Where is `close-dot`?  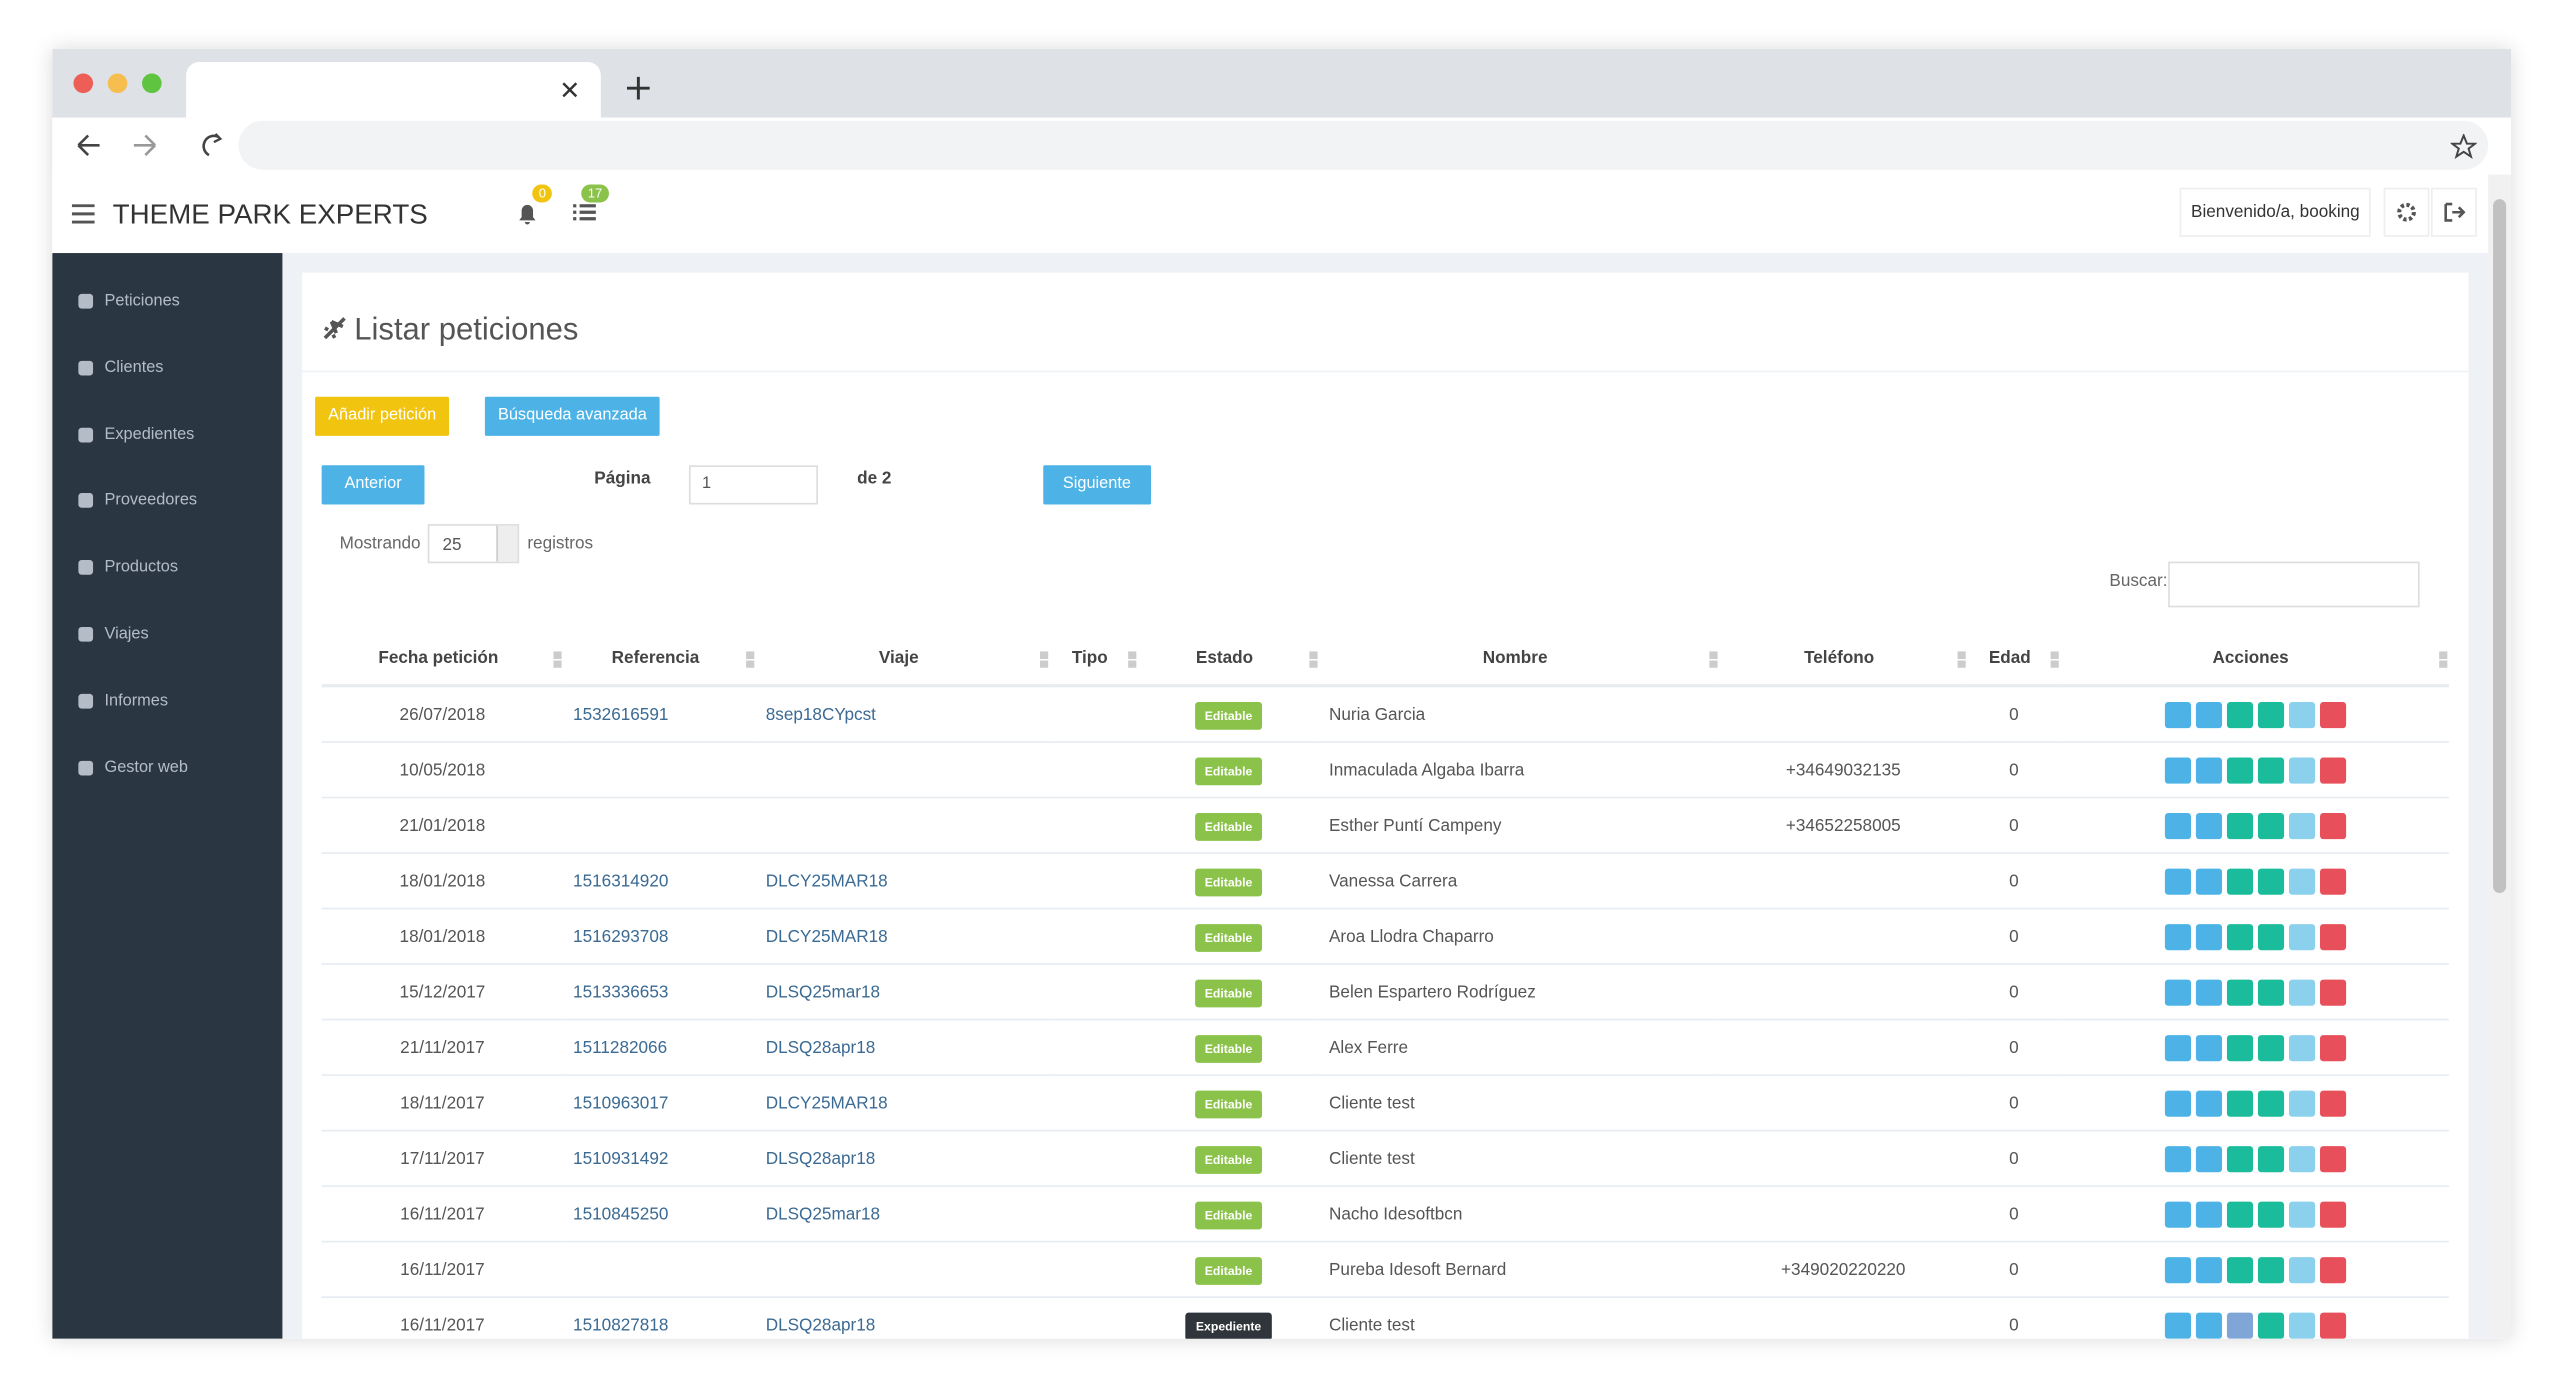
close-dot is located at coordinates (83, 83).